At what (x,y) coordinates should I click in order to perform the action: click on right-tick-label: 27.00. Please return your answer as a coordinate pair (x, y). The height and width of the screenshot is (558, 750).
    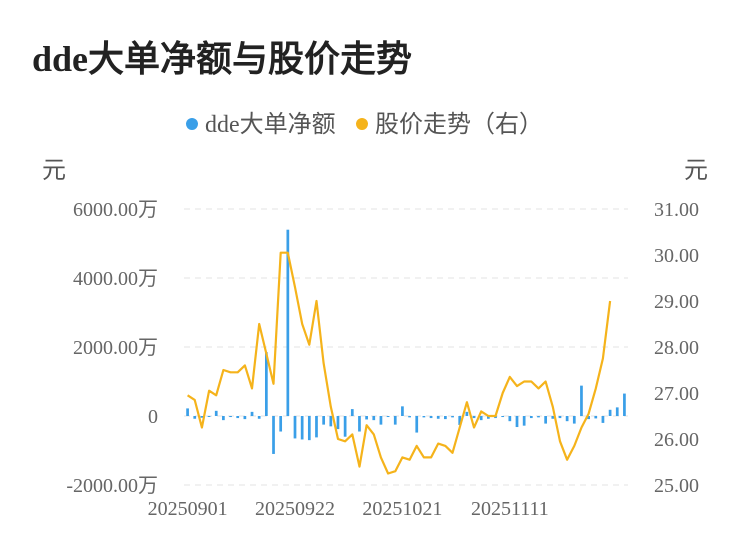
    Looking at the image, I should click on (676, 394).